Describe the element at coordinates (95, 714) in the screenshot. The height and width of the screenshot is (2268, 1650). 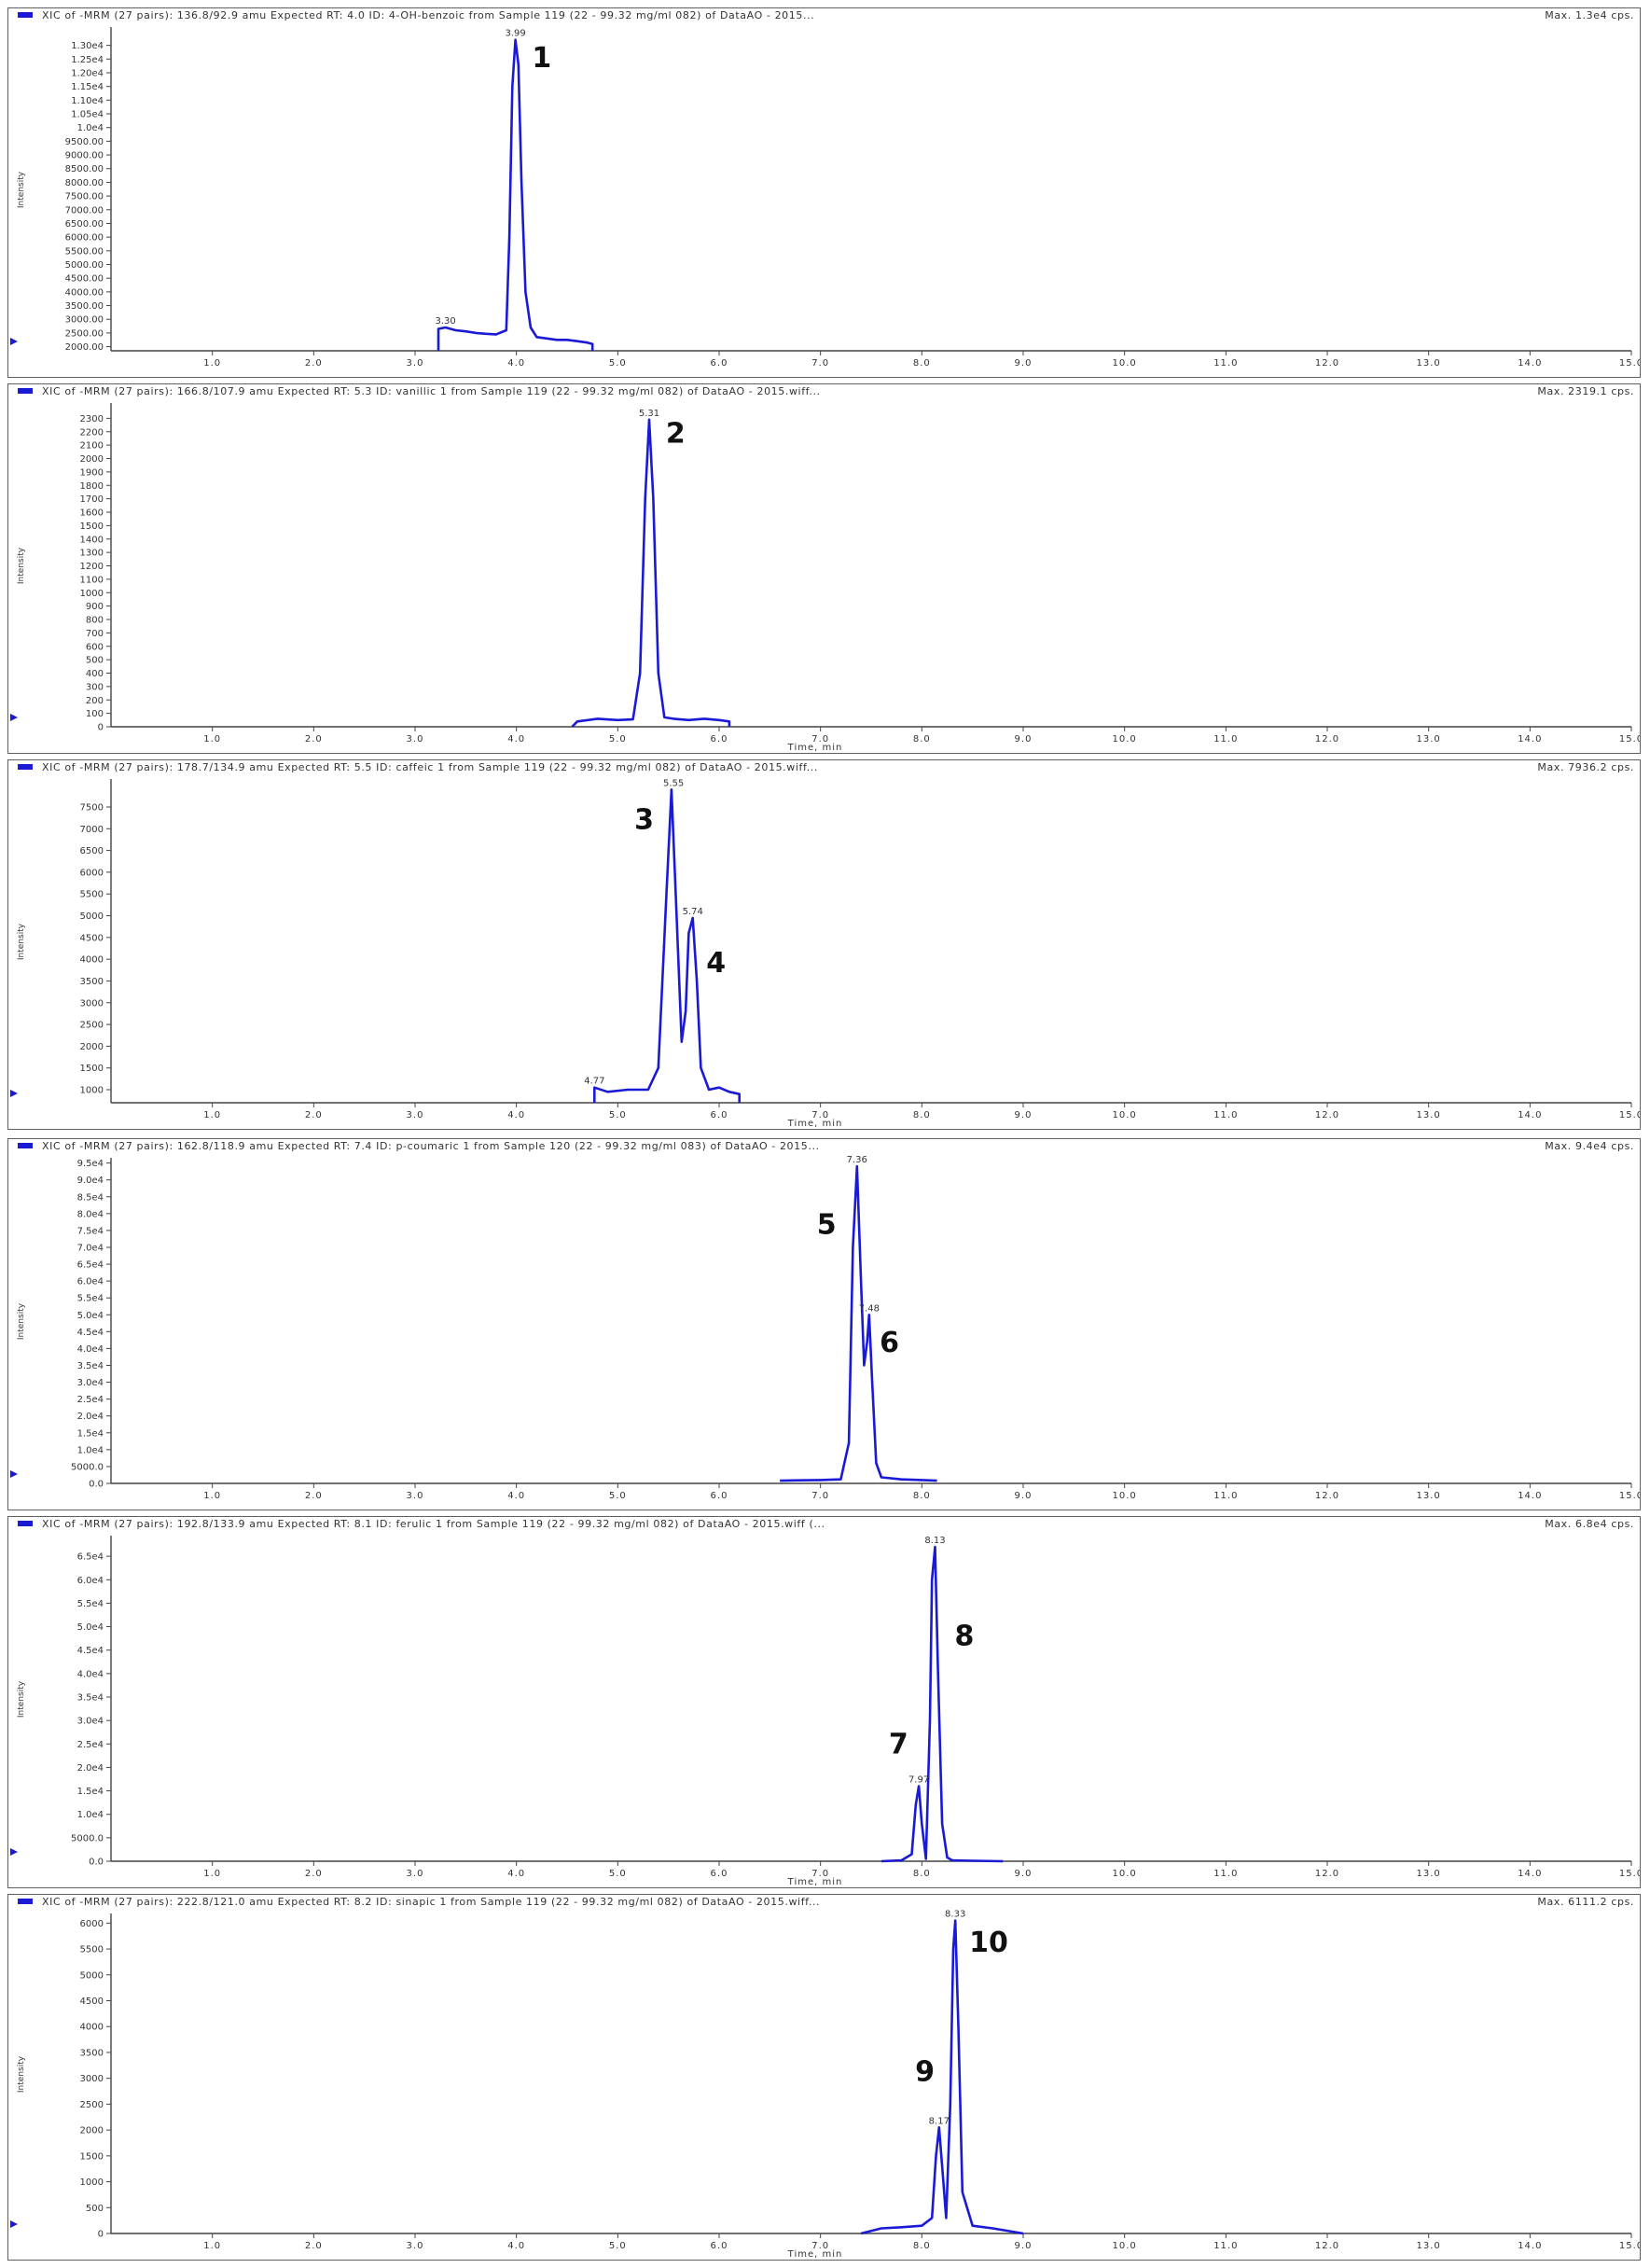
I see `y-tick-label: 100` at that location.